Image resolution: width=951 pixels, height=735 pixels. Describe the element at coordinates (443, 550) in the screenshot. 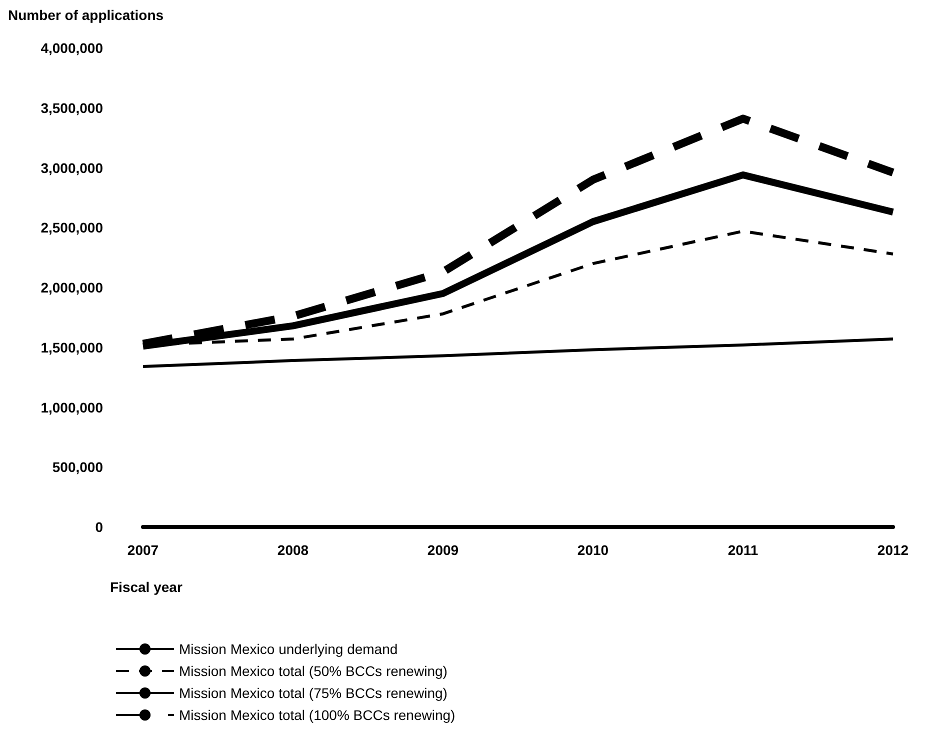

I see `x-tick-label: 2009` at that location.